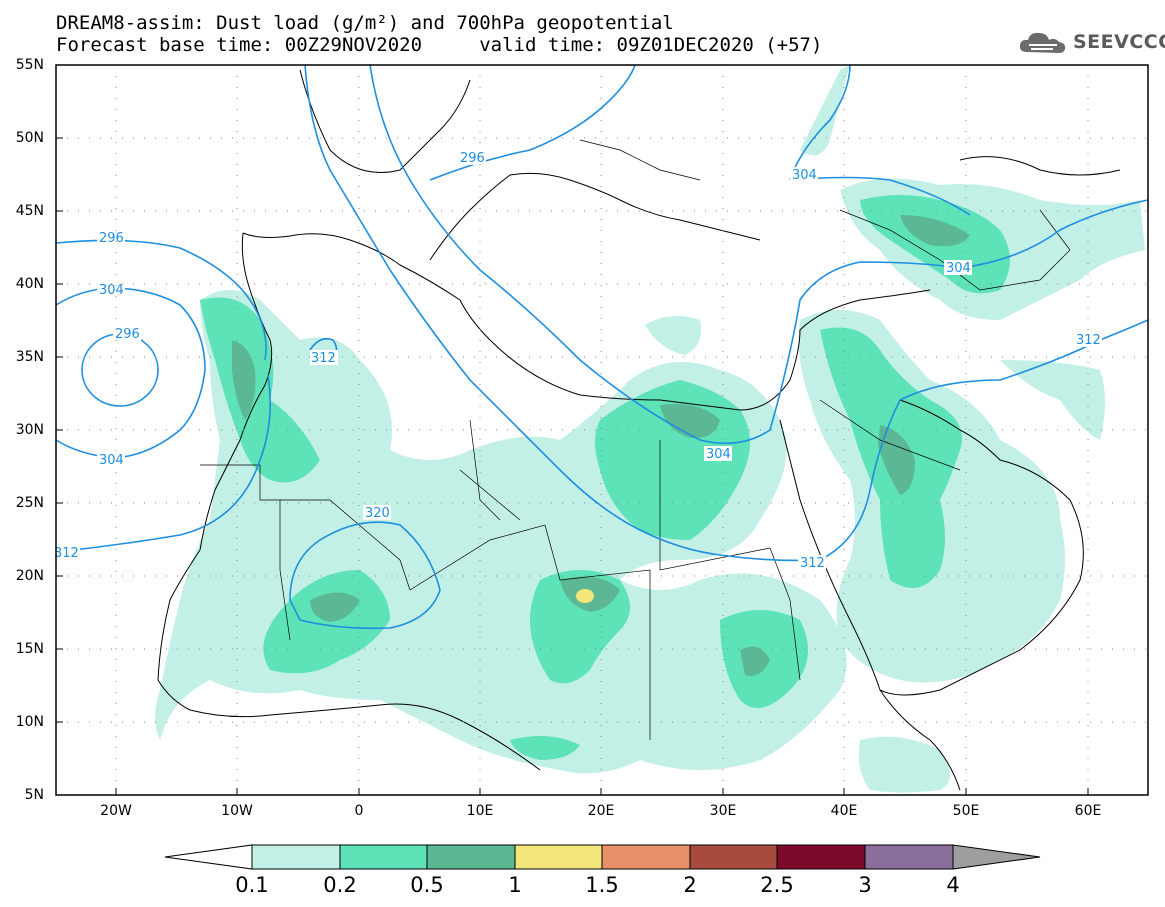 The width and height of the screenshot is (1165, 907). Describe the element at coordinates (601, 811) in the screenshot. I see `lon-label: 20E` at that location.